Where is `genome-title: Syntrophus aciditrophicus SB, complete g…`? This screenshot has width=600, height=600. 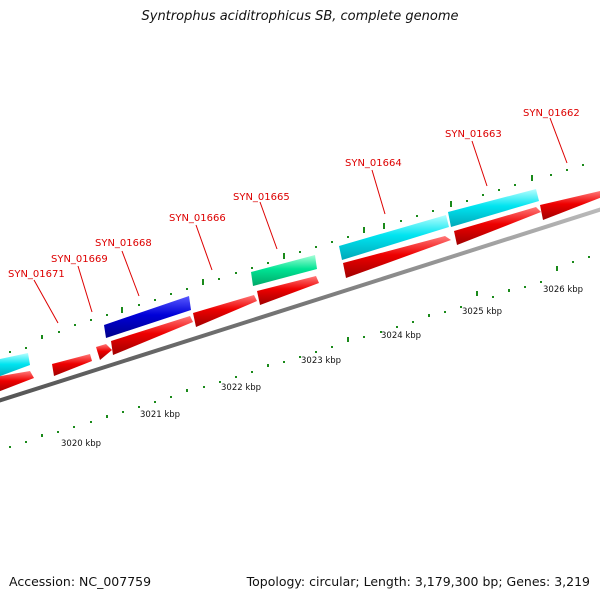
genome-title: Syntrophus aciditrophicus SB, complete g… is located at coordinates (300, 16).